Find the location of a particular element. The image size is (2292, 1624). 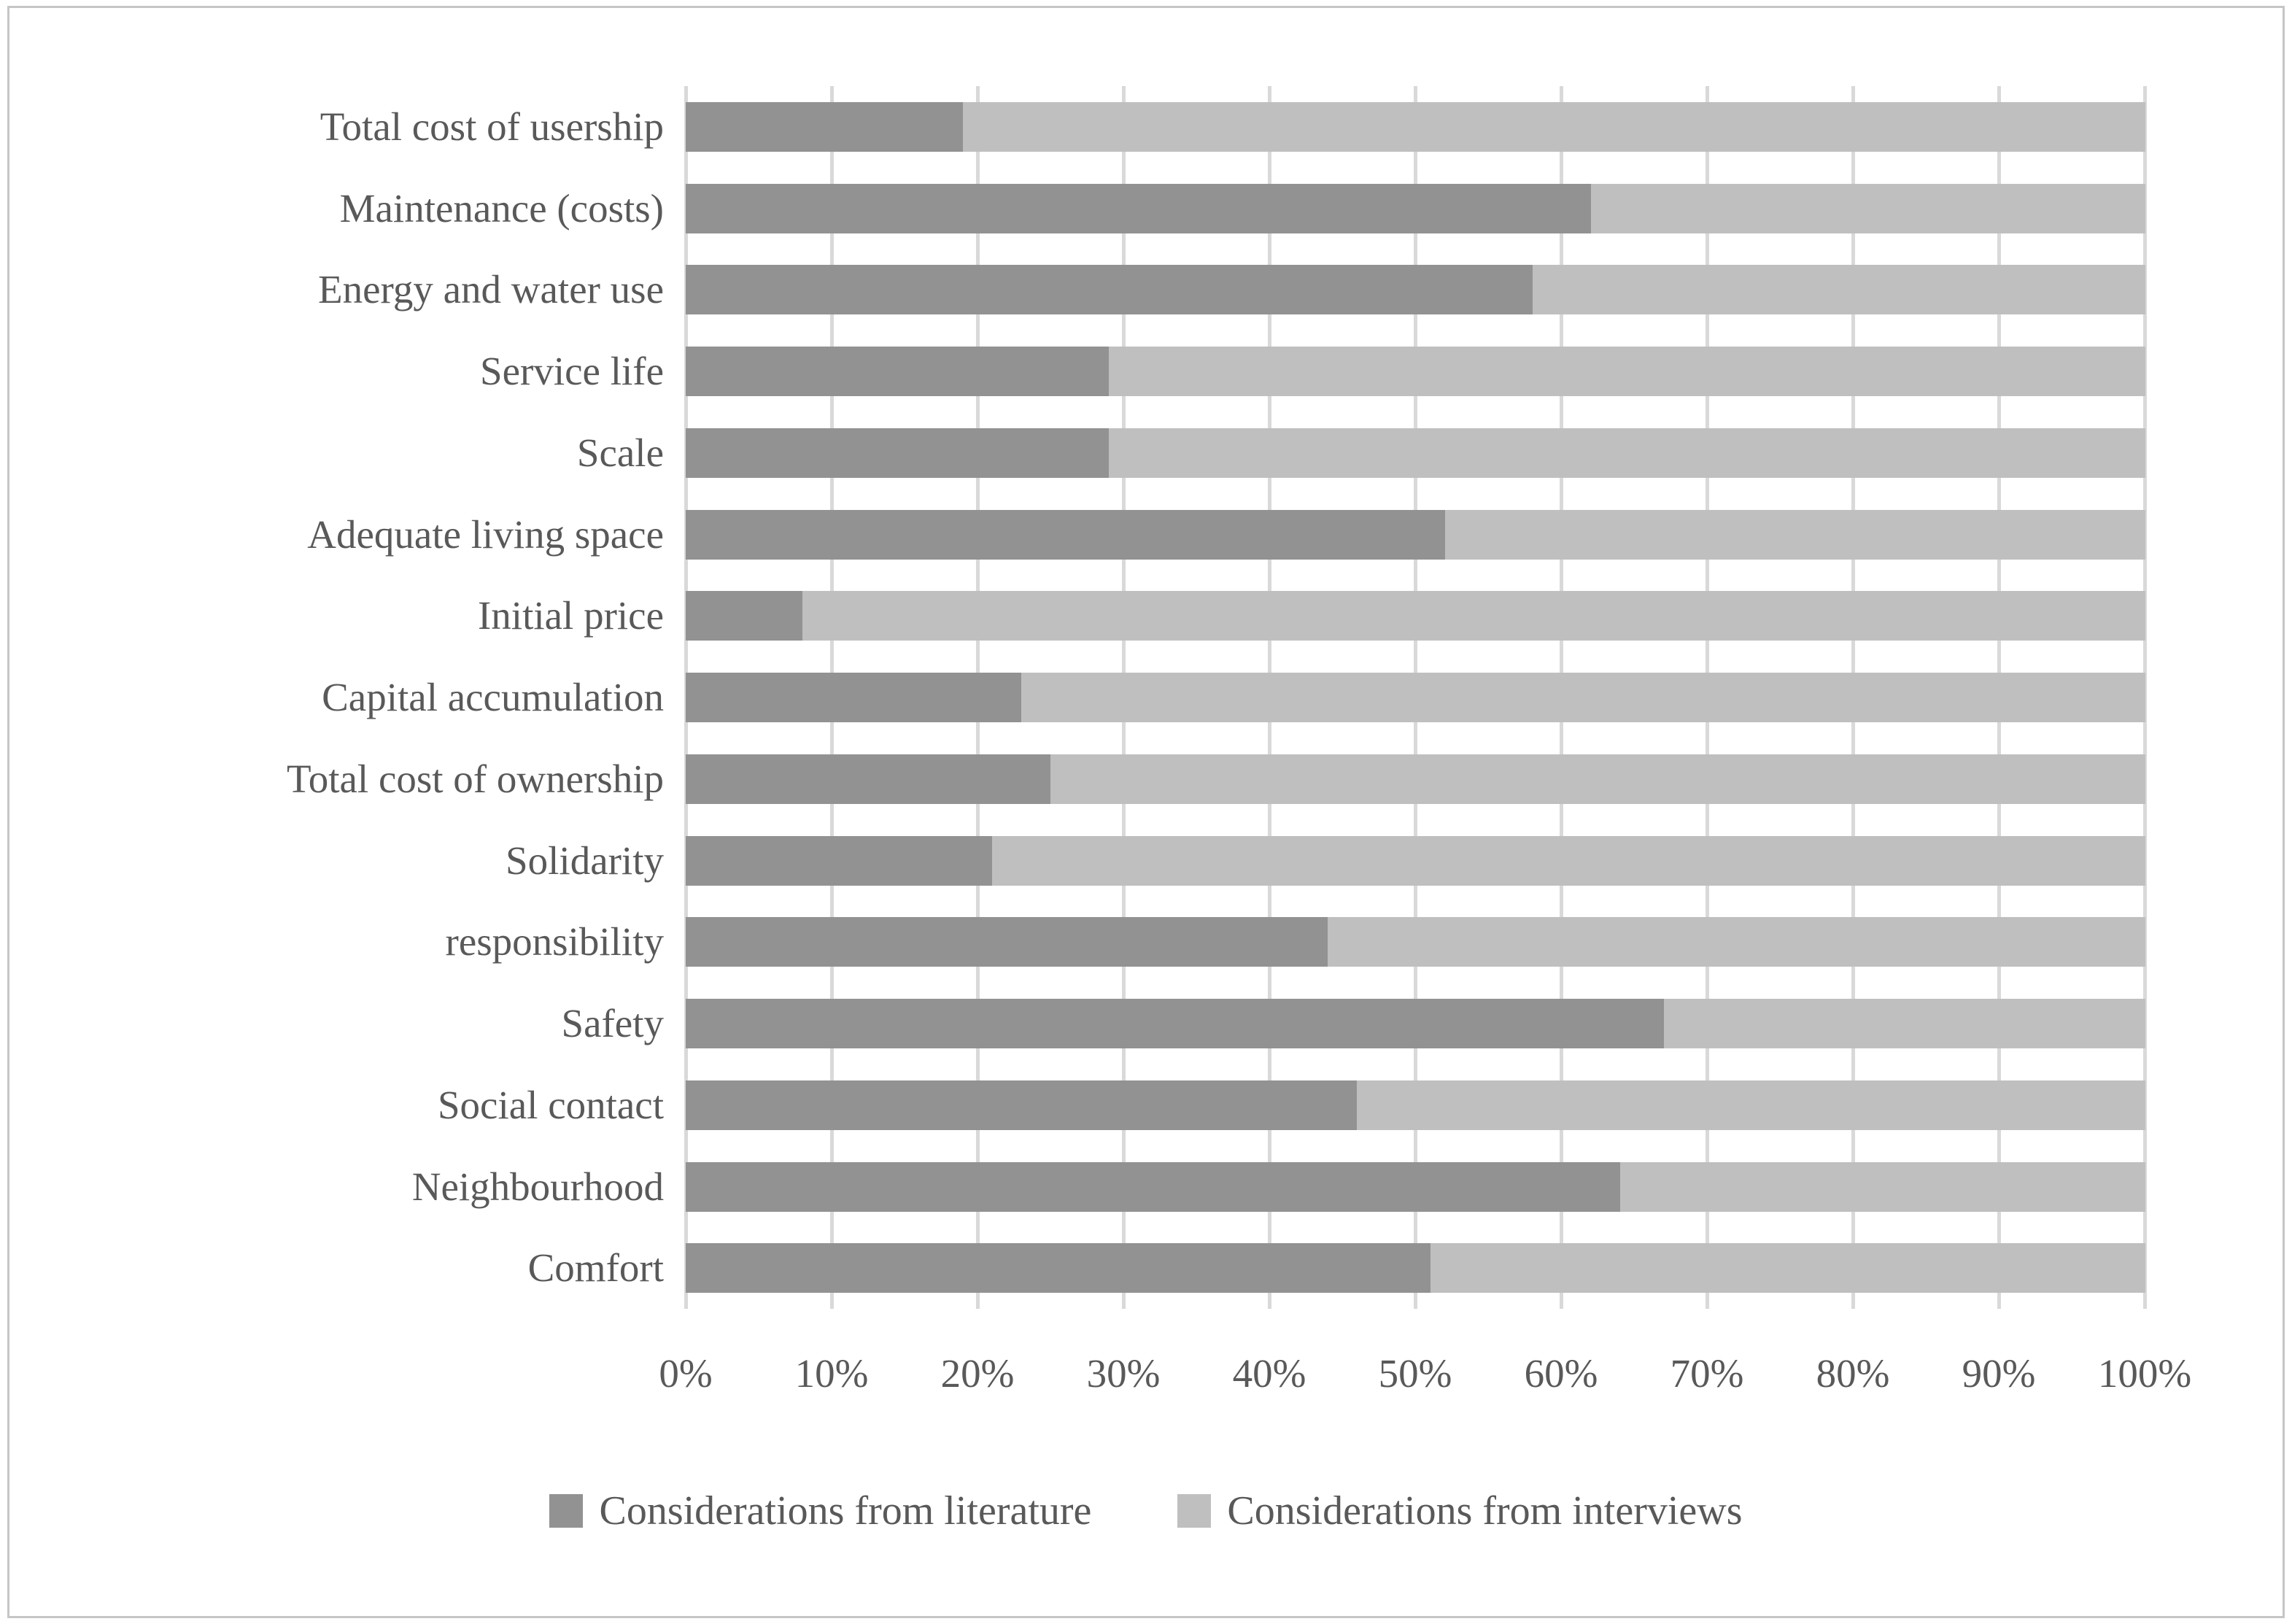

legend-item-literature: Considerations from literature is located at coordinates (820, 1511).